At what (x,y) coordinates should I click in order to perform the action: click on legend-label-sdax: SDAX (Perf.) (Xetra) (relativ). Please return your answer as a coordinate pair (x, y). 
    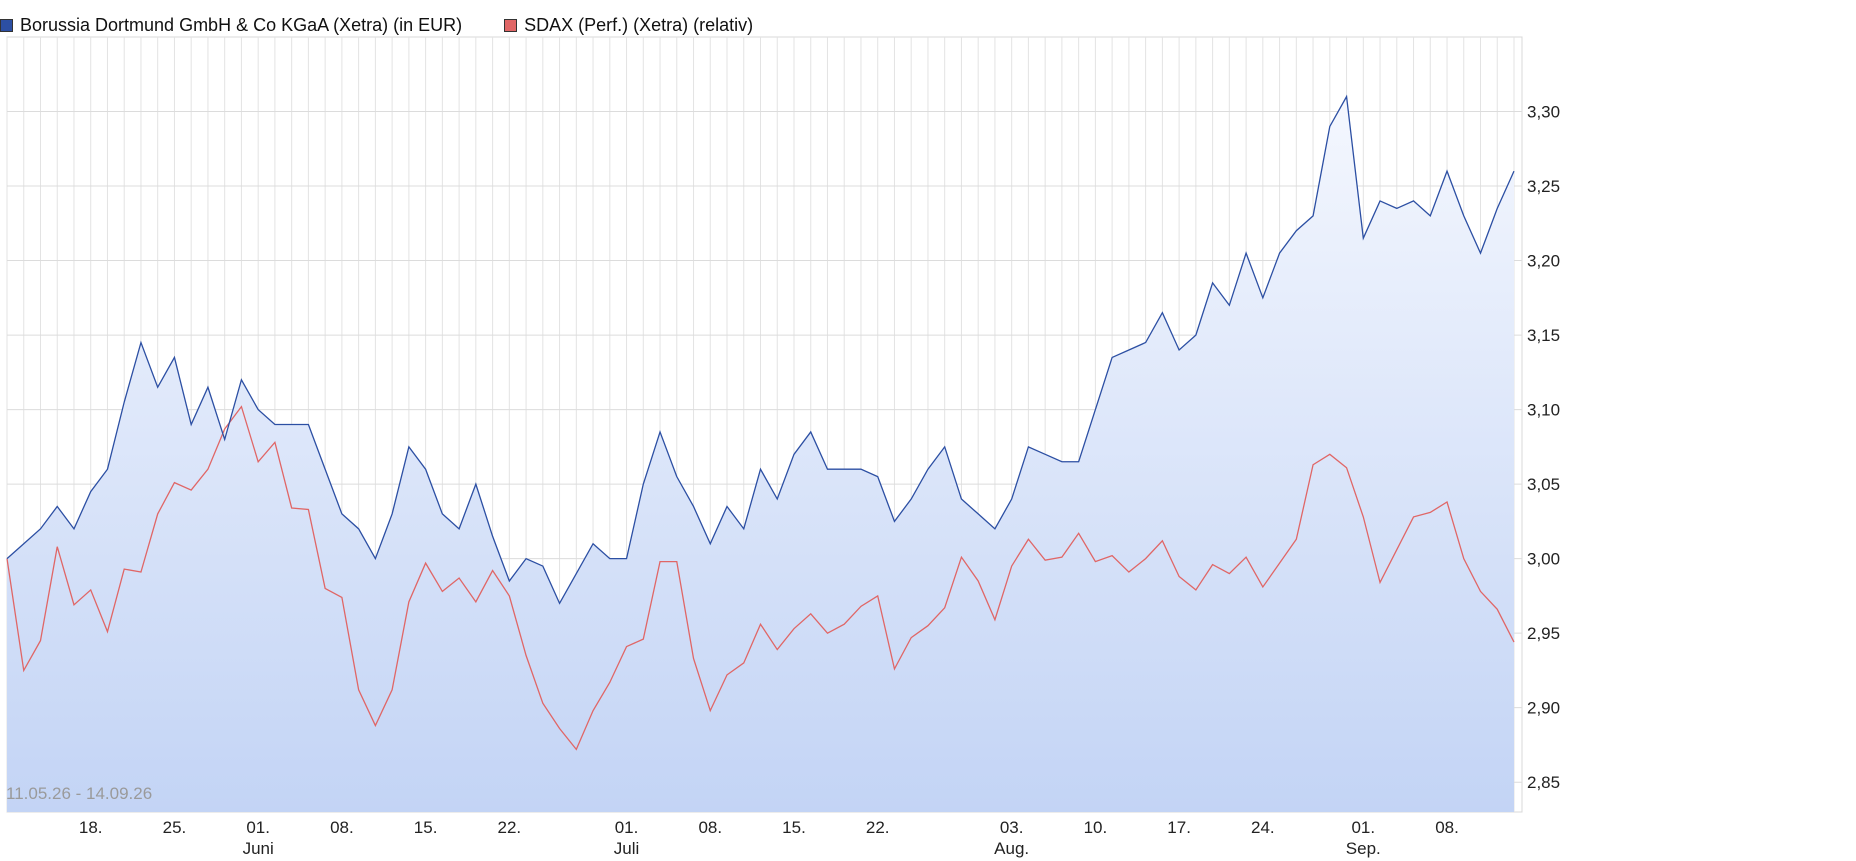
    Looking at the image, I should click on (639, 24).